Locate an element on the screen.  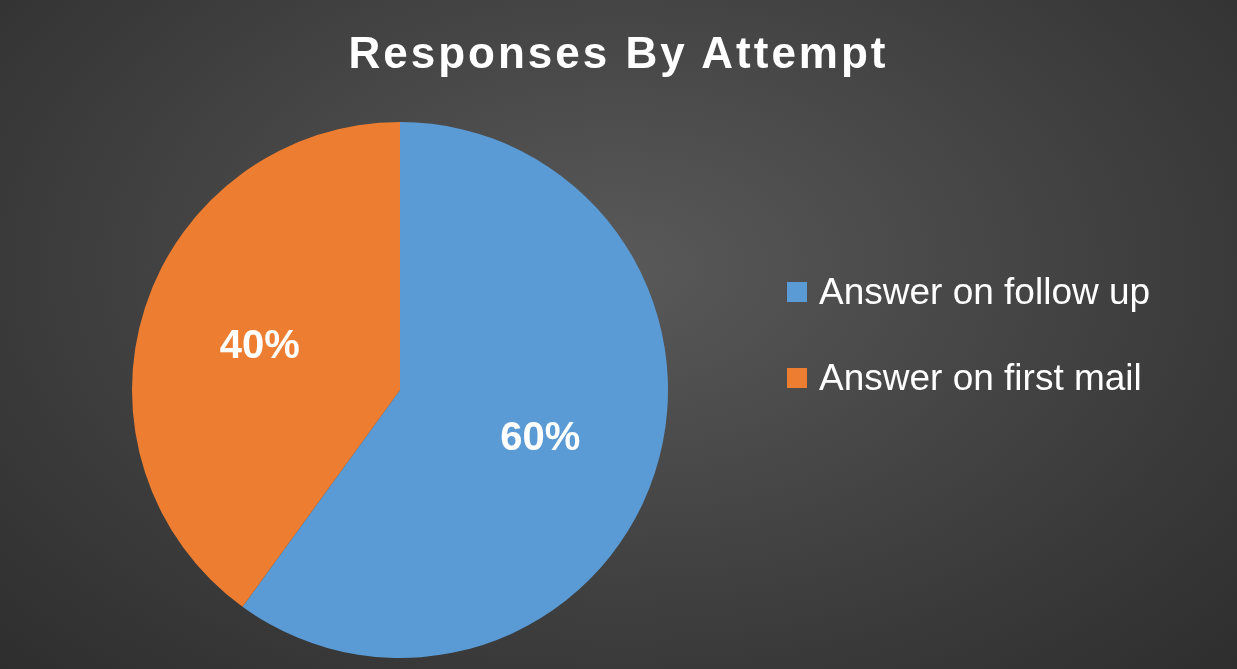
legend-label: Answer on follow up is located at coordinates (985, 291).